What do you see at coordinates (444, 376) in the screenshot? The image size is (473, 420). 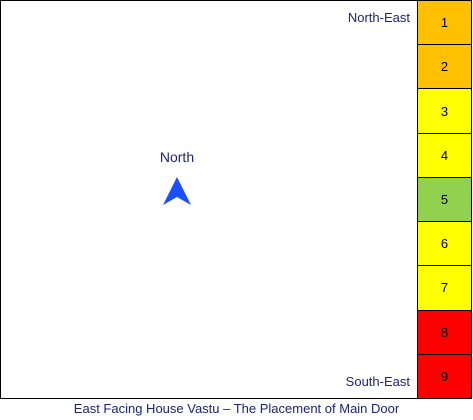 I see `door-segment-9: 9` at bounding box center [444, 376].